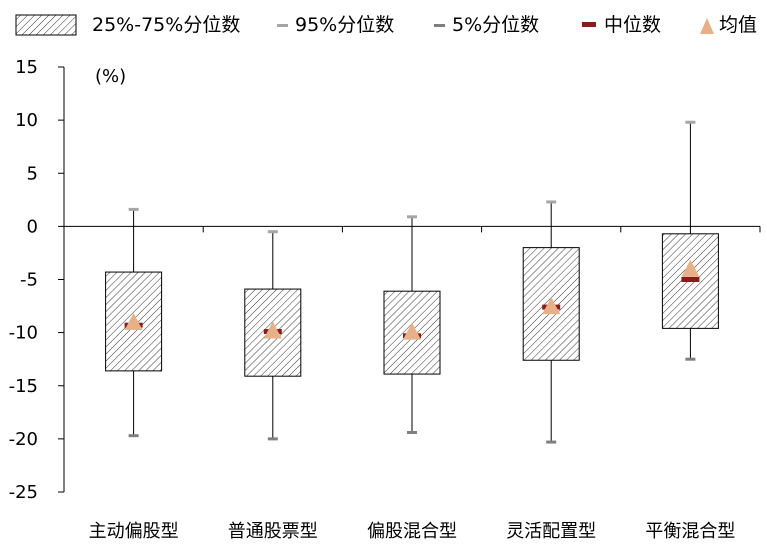 This screenshot has width=767, height=553. I want to click on x-category-label: 灵活配置型, so click(551, 531).